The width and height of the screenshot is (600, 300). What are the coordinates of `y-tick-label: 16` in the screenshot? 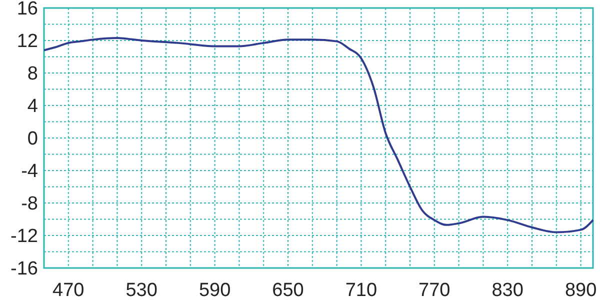 It's located at (27, 10).